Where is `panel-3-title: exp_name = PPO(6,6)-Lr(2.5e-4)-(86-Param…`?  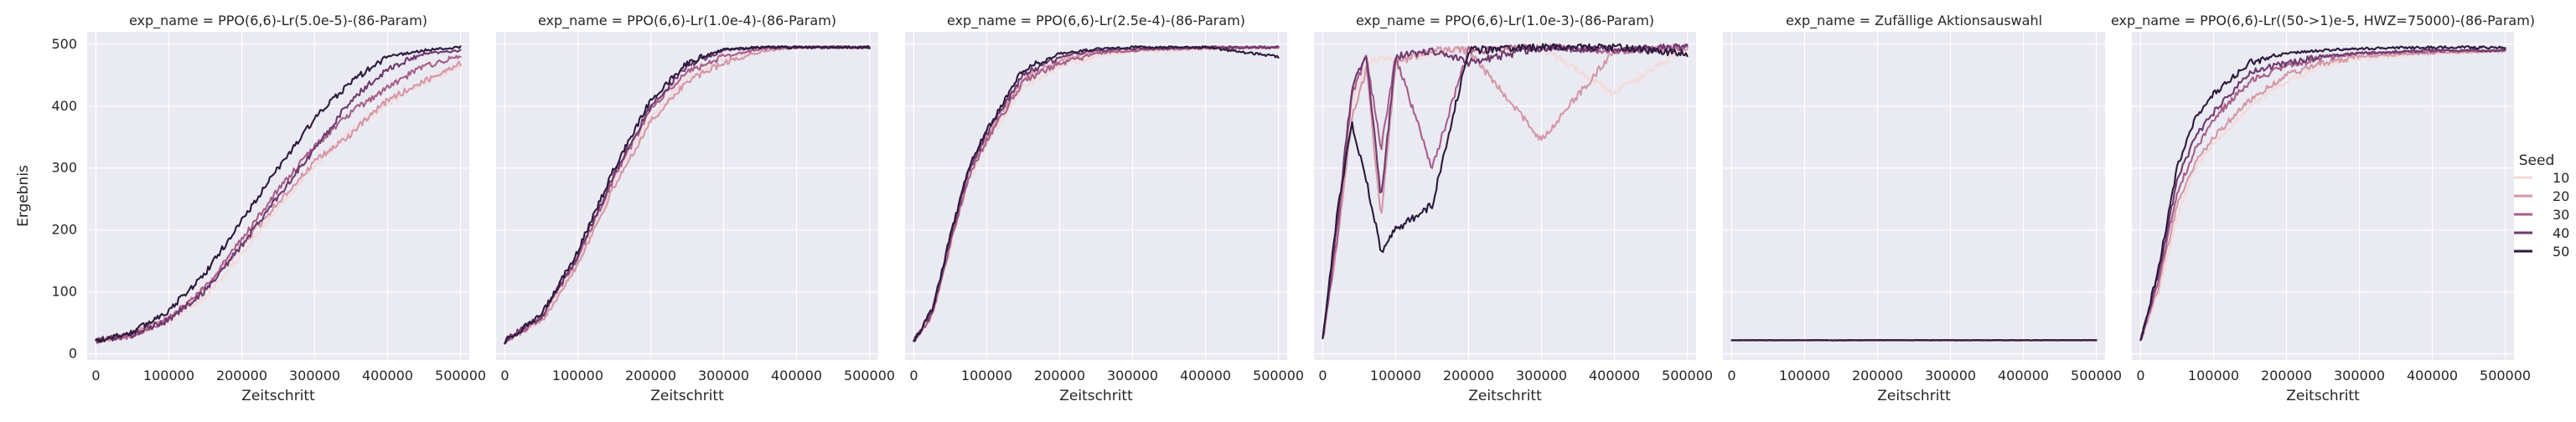 panel-3-title: exp_name = PPO(6,6)-Lr(2.5e-4)-(86-Param… is located at coordinates (1096, 21).